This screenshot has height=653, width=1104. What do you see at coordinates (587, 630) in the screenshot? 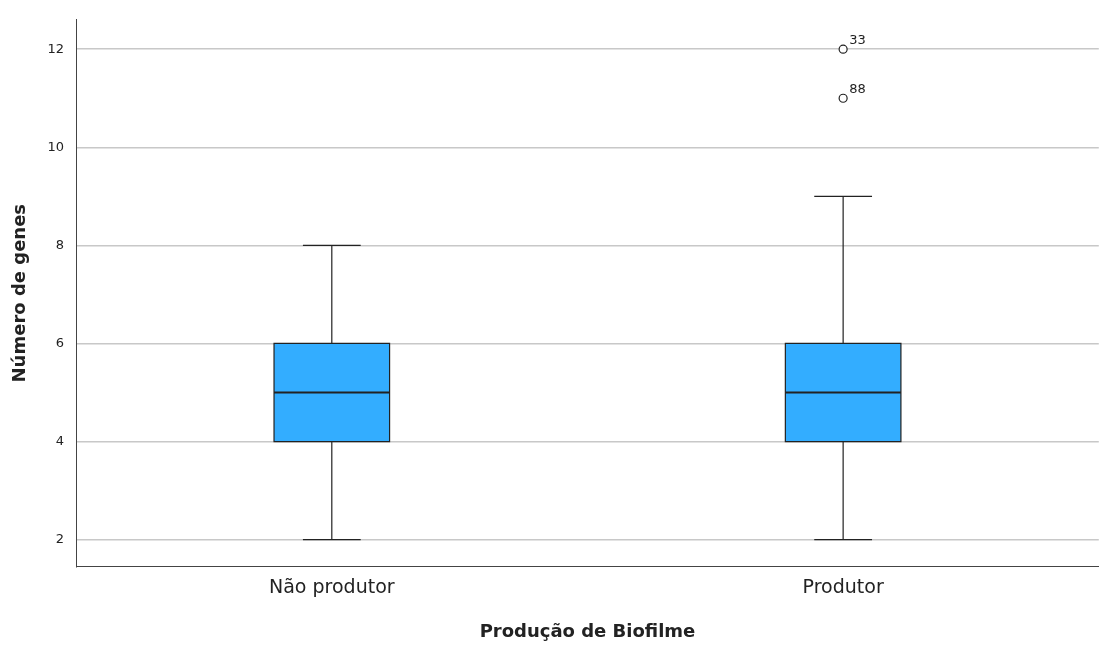
I see `x-axis-title: Produção de Biofilme` at bounding box center [587, 630].